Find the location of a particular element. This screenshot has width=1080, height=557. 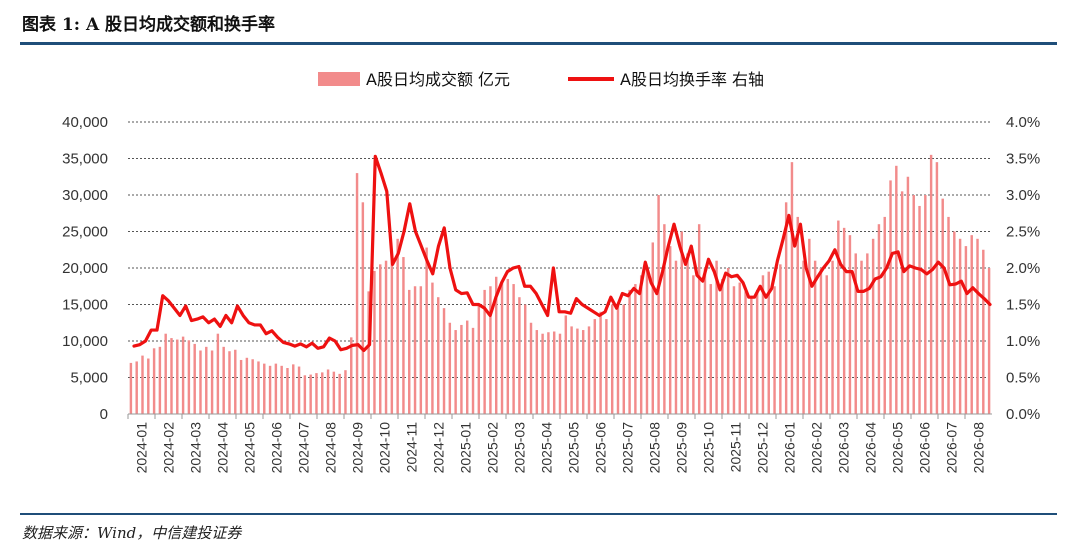

x-tick-label: 2024-05 is located at coordinates (250, 448).